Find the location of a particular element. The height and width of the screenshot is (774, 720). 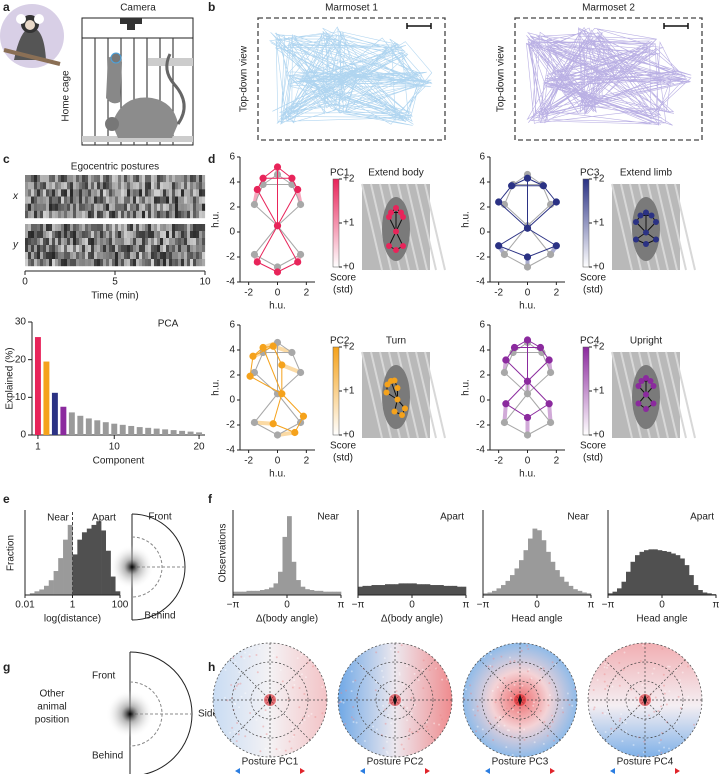

g-other: Other is located at coordinates (52, 694).